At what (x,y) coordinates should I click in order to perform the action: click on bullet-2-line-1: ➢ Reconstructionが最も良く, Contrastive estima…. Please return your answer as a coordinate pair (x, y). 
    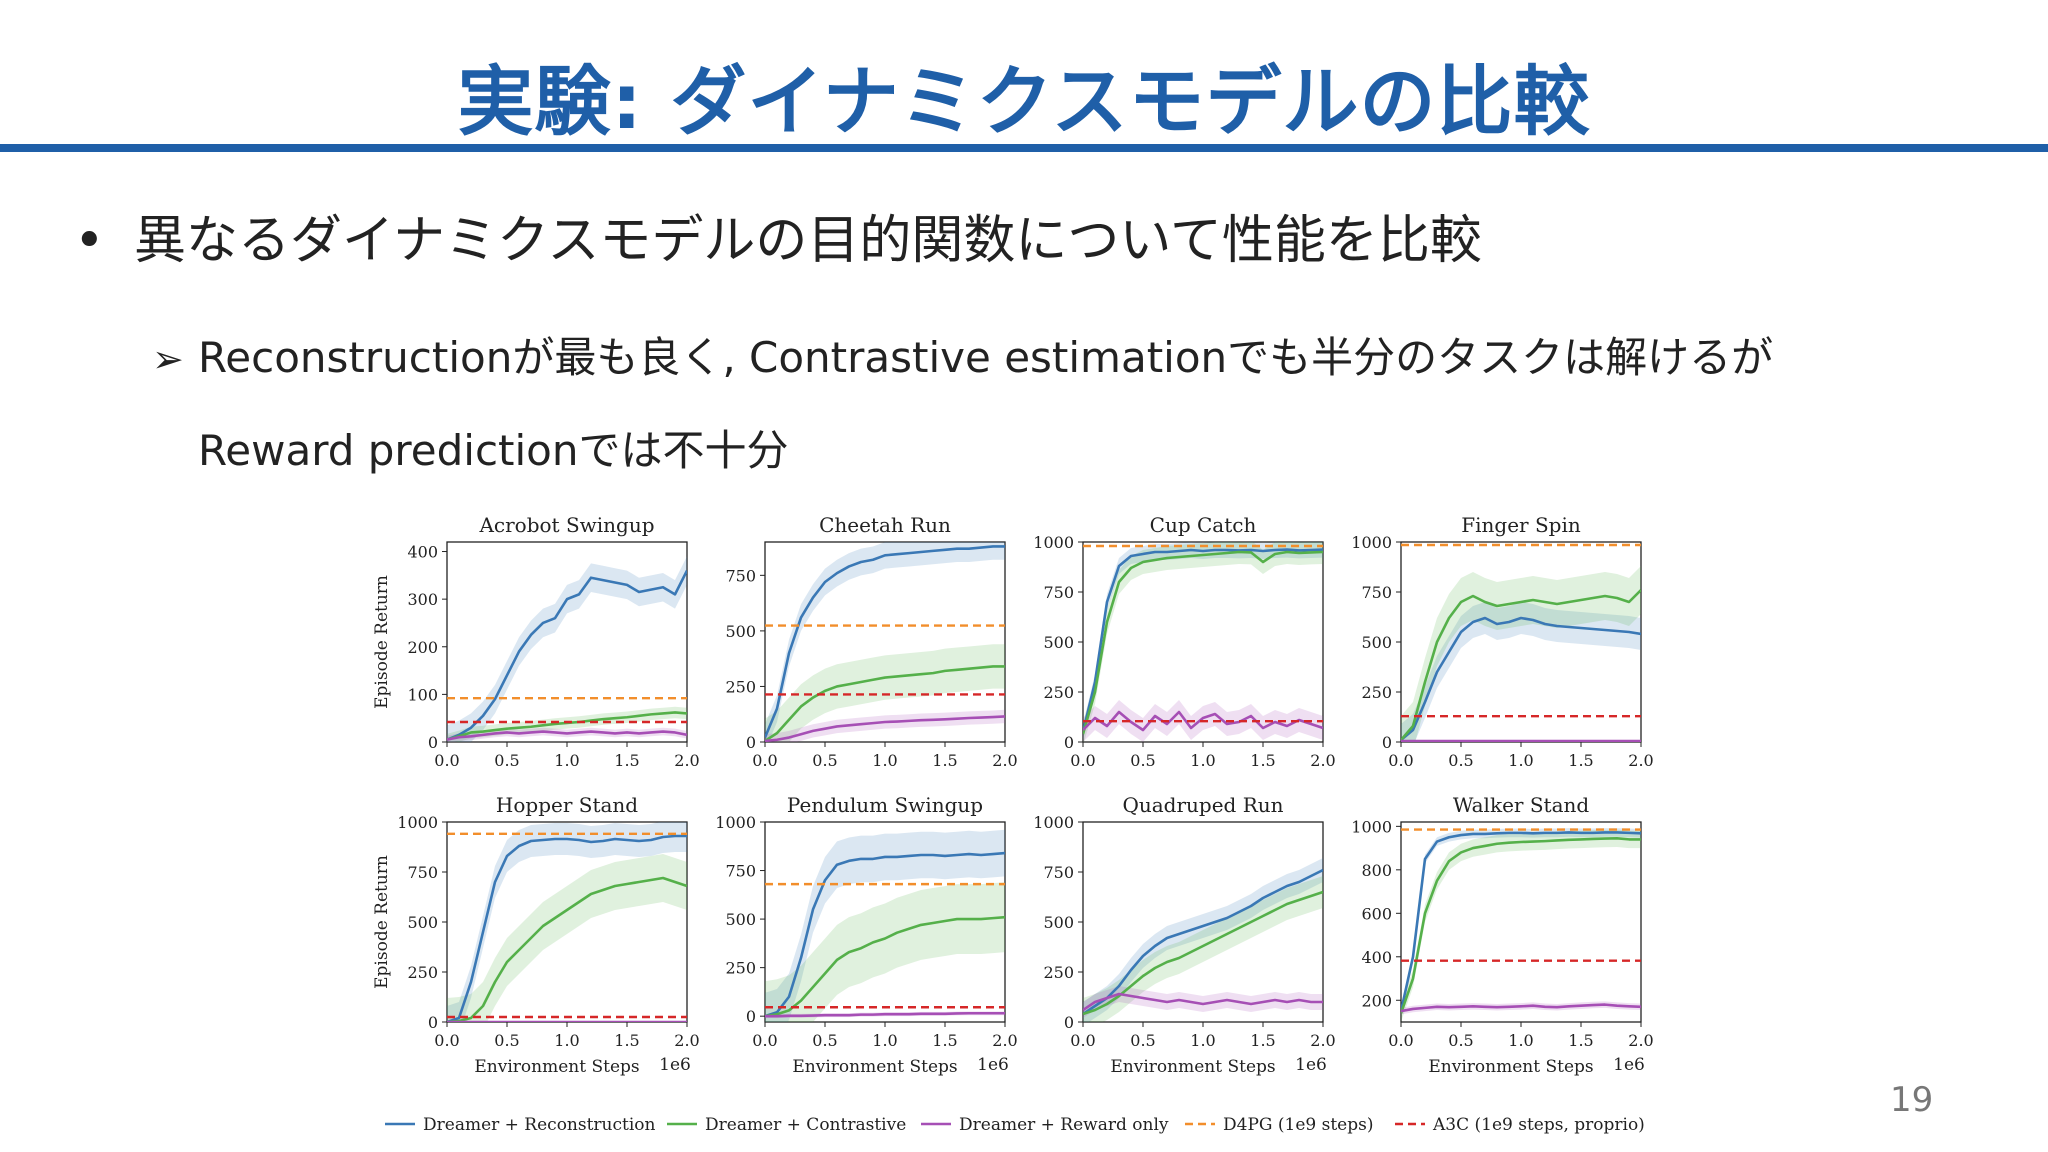
    Looking at the image, I should click on (1062, 358).